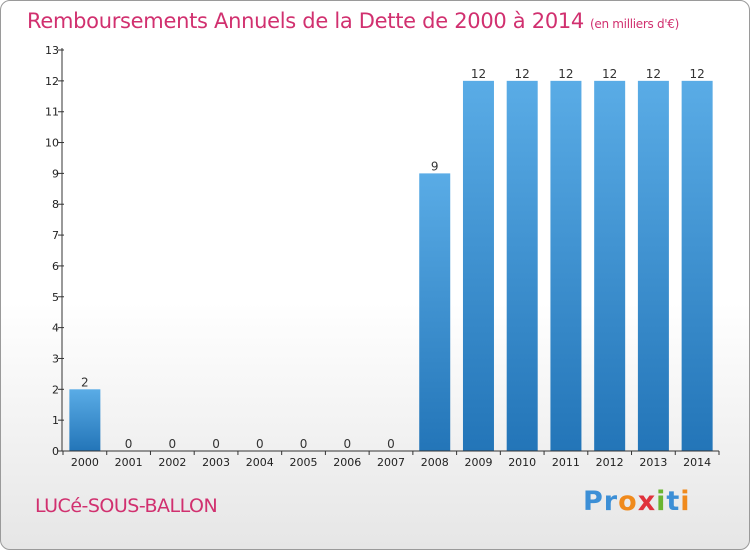 The width and height of the screenshot is (750, 550). I want to click on bar-2012, so click(610, 265).